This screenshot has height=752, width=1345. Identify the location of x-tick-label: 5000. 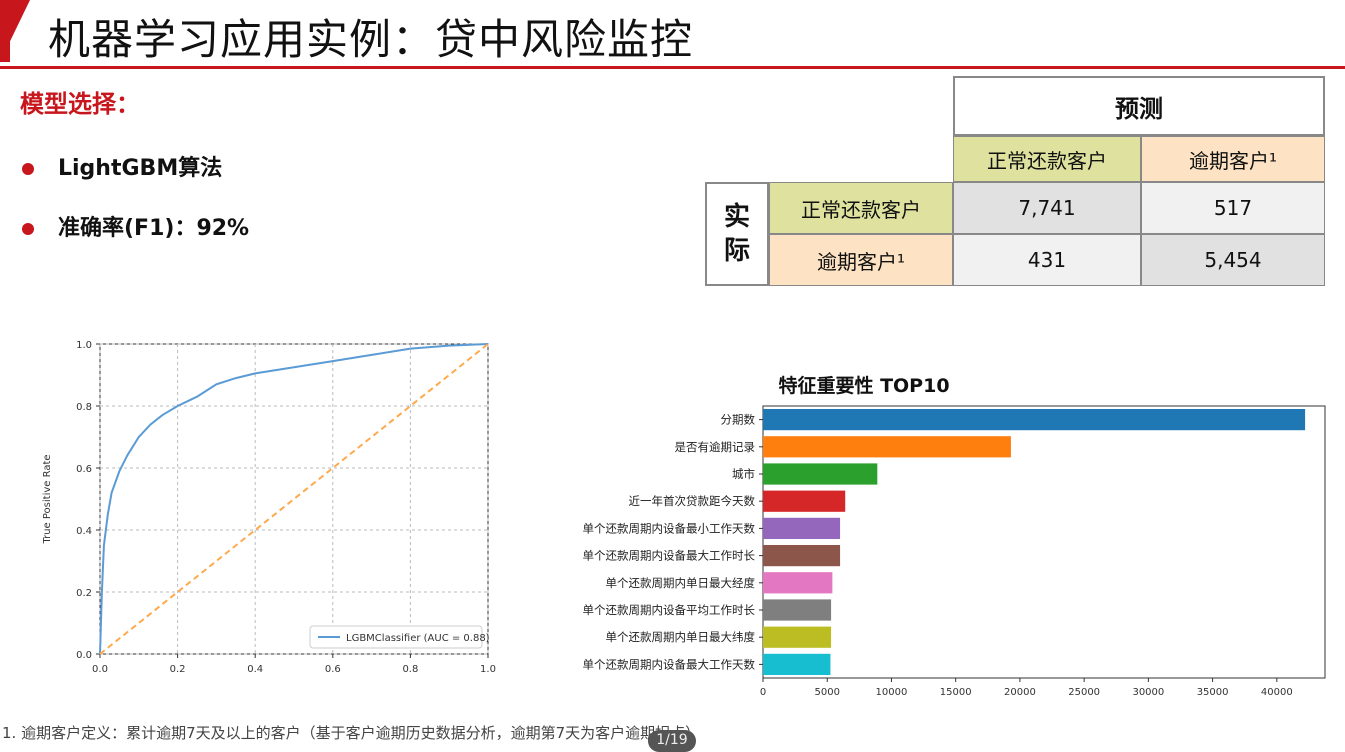
(827, 692).